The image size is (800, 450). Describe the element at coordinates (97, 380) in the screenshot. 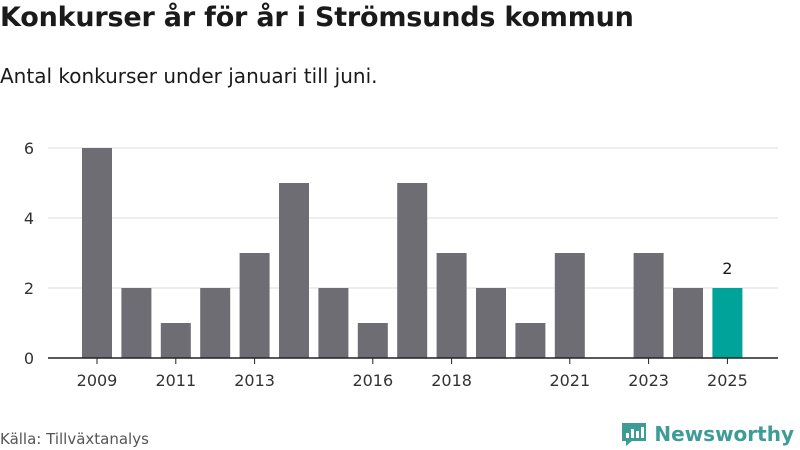

I see `x-tick-label: 2009` at that location.